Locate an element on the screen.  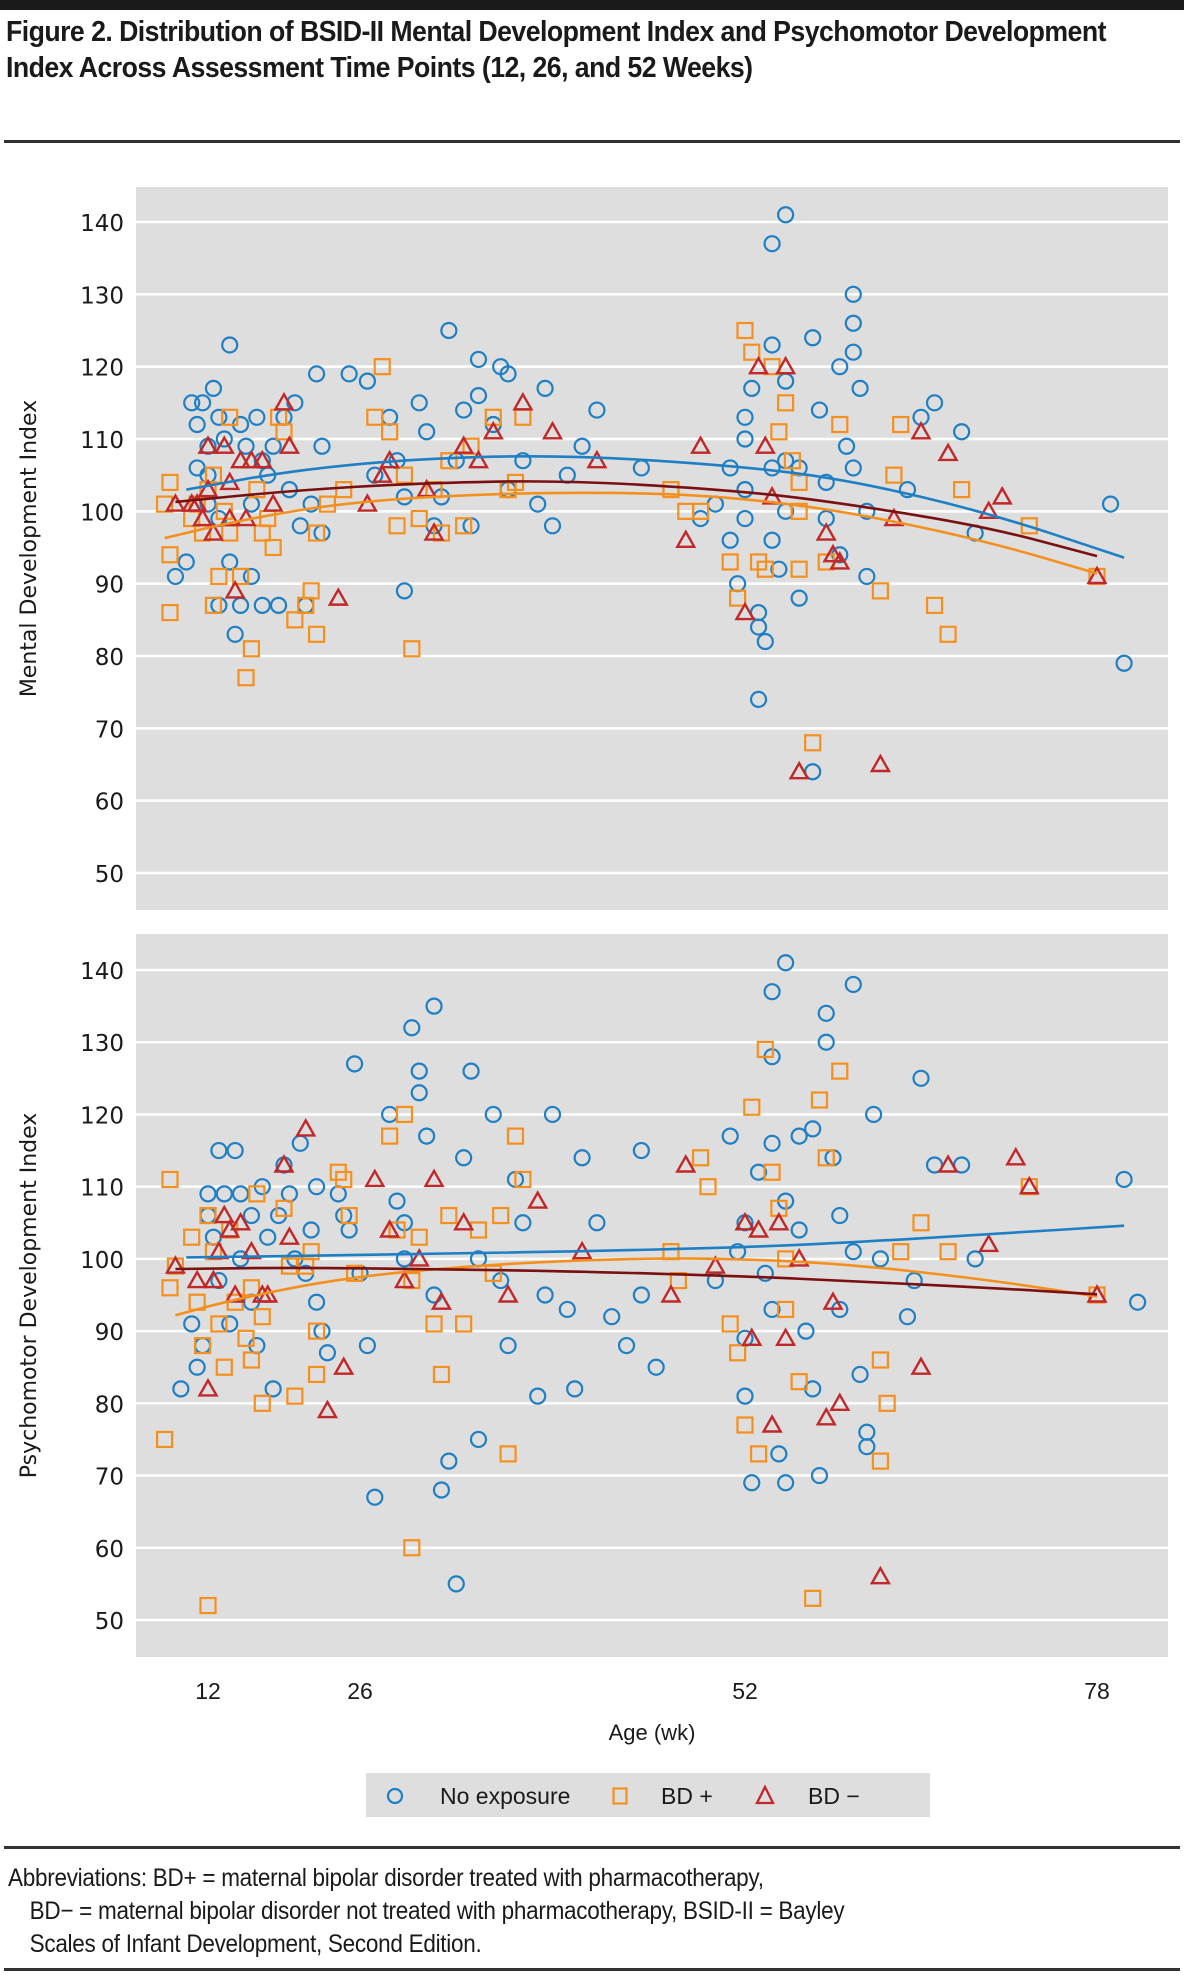
legend-box is located at coordinates (648, 1795).